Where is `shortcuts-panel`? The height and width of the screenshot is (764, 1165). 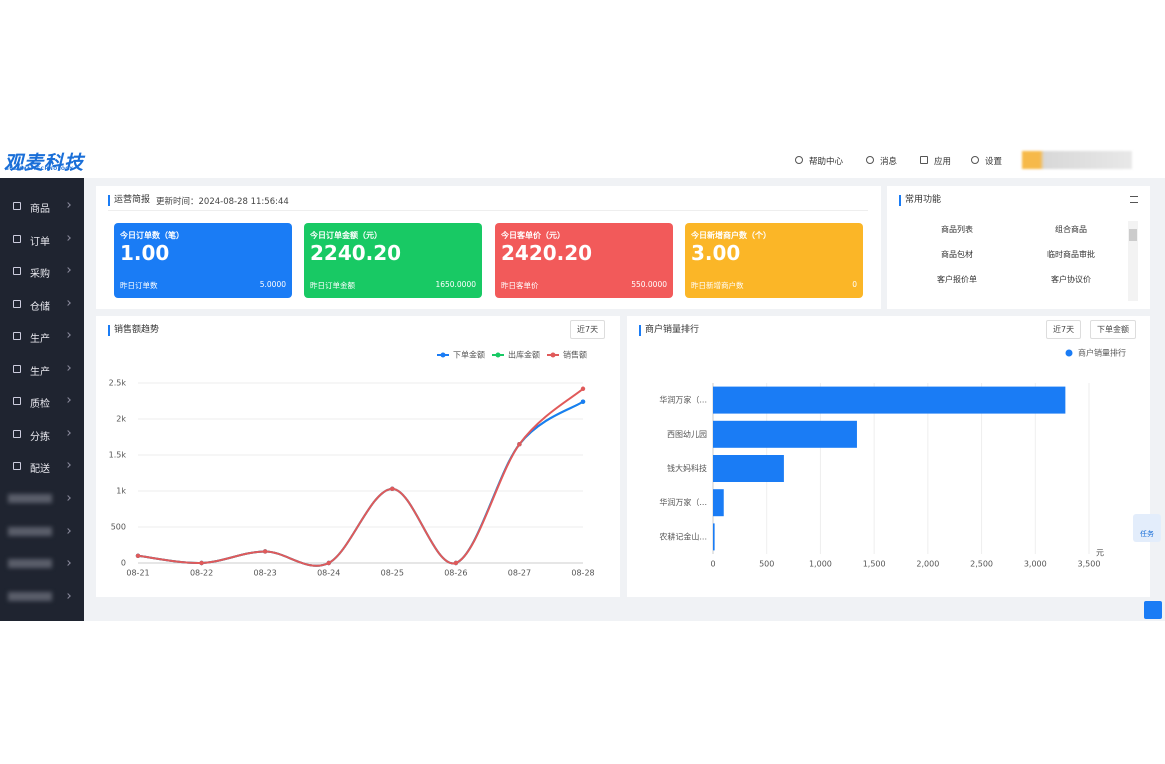
shortcuts-panel is located at coordinates (1018, 247).